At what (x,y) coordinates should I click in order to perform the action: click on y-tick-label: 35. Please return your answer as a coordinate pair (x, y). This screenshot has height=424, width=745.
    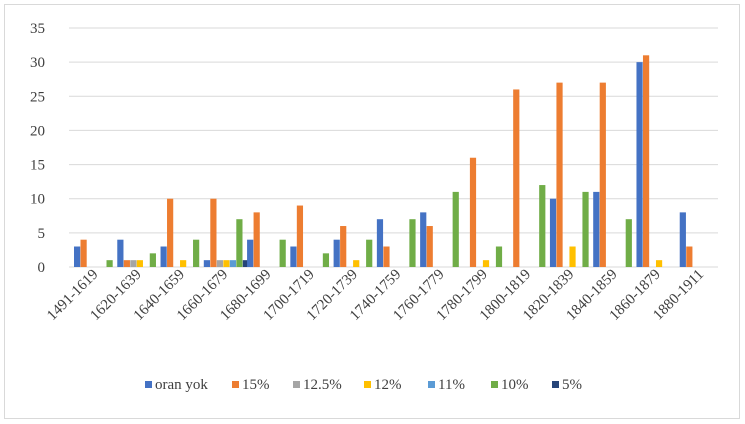
    Looking at the image, I should click on (37, 29).